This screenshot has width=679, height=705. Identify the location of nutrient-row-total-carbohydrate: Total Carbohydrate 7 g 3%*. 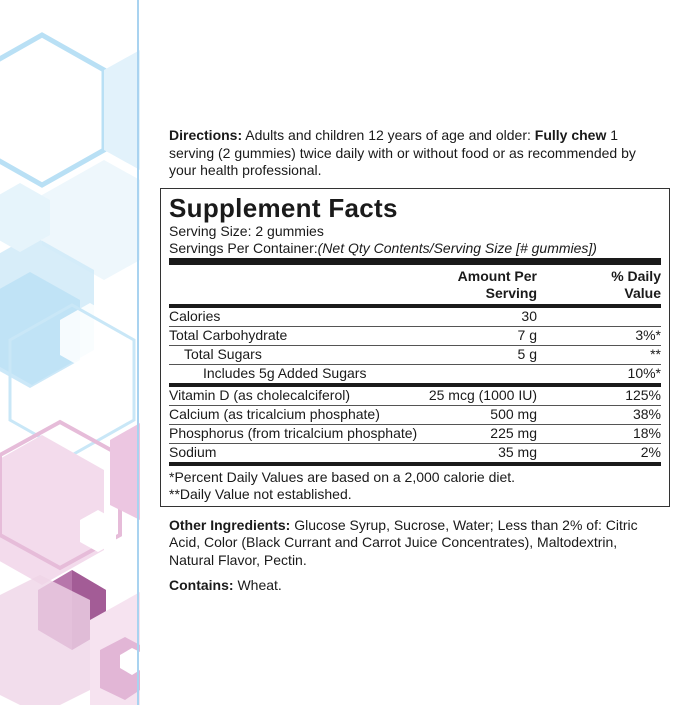
(415, 335).